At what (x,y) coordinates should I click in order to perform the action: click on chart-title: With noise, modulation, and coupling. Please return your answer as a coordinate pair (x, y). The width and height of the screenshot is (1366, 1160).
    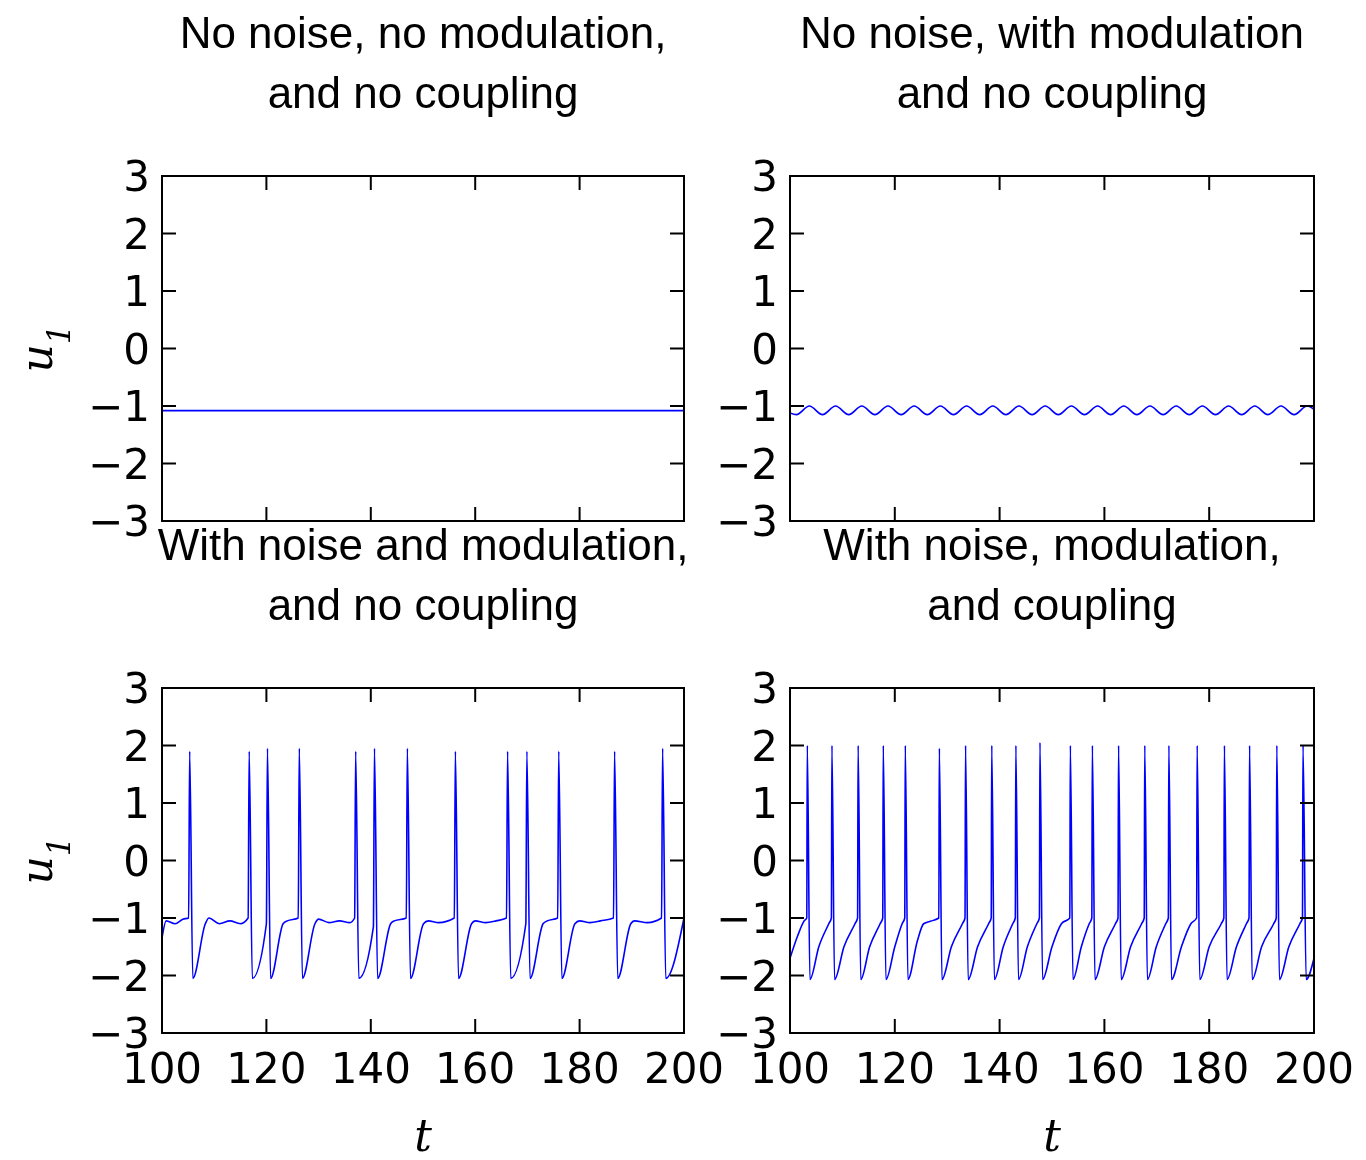
    Looking at the image, I should click on (1052, 574).